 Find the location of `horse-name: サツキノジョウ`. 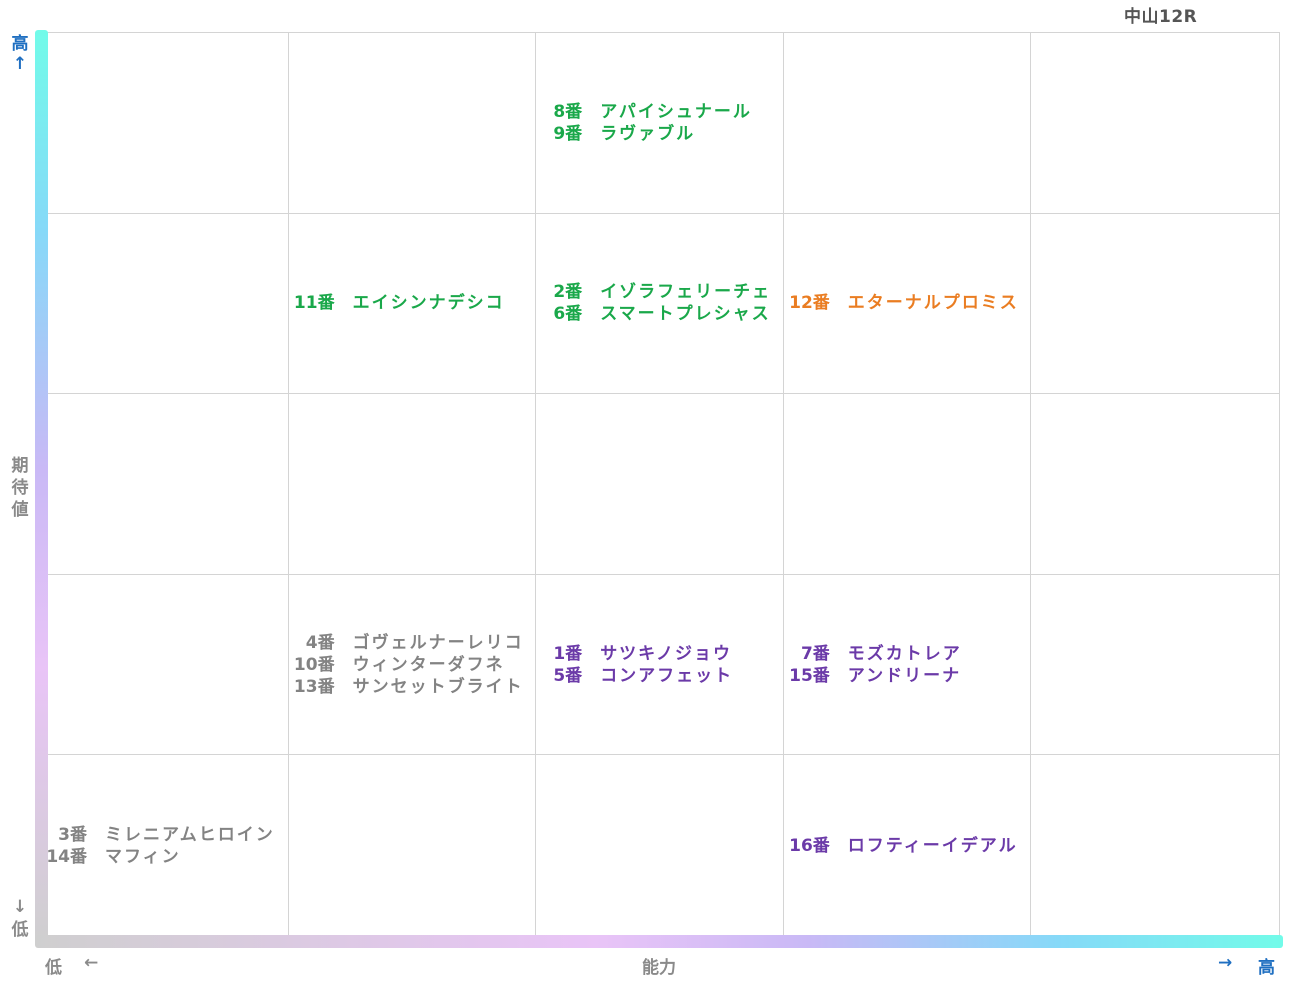

horse-name: サツキノジョウ is located at coordinates (666, 653).